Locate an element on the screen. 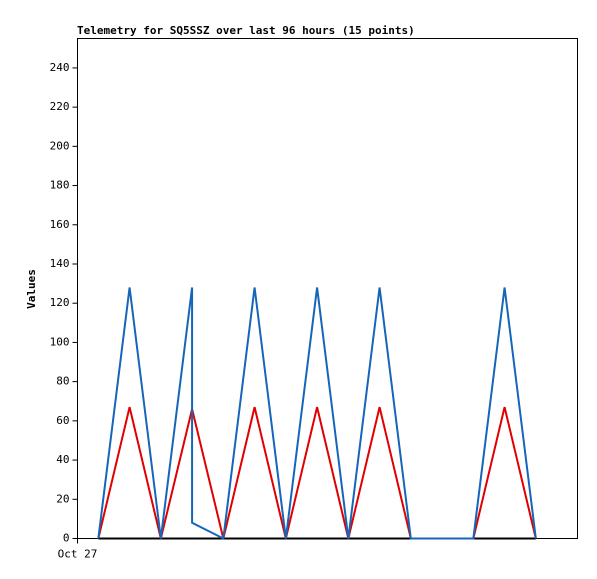 Image resolution: width=597 pixels, height=579 pixels. y-tick-label: 20 is located at coordinates (62, 498).